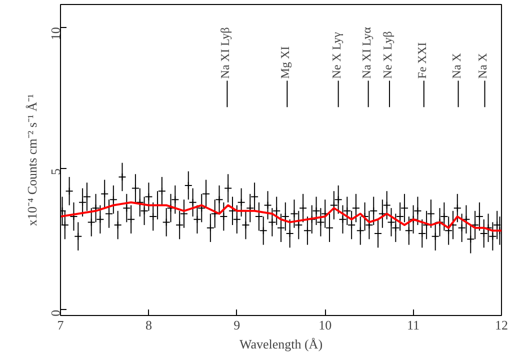 The image size is (517, 354). I want to click on y-axis-title: x10⁻⁴ Counts cm⁻² s⁻¹ Å⁻¹, so click(32, 160).